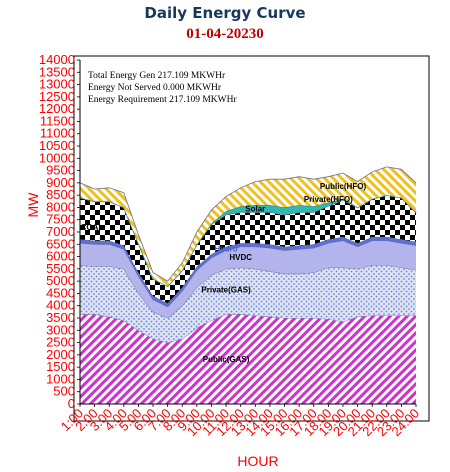 The width and height of the screenshot is (450, 472). I want to click on y-tick-label: 2000, so click(60, 354).